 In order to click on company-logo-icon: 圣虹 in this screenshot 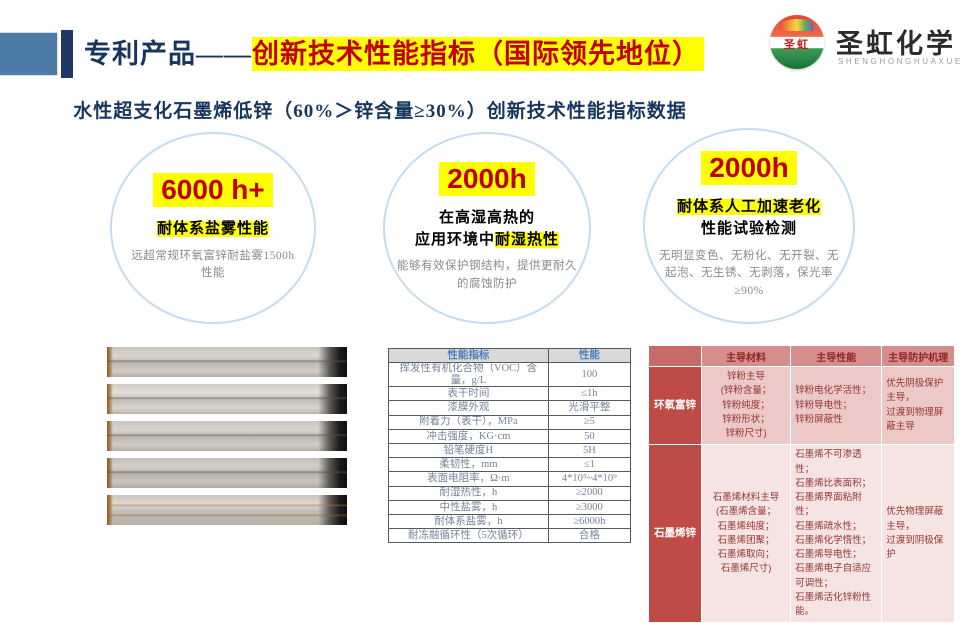, I will do `click(797, 42)`.